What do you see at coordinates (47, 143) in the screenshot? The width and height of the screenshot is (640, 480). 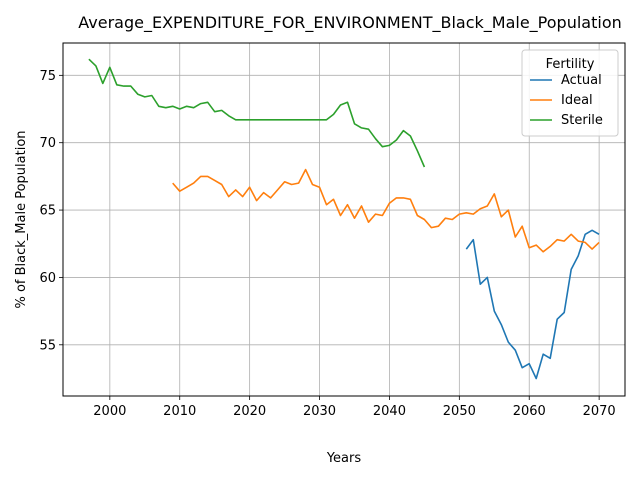 I see `y-tick-label: 70` at bounding box center [47, 143].